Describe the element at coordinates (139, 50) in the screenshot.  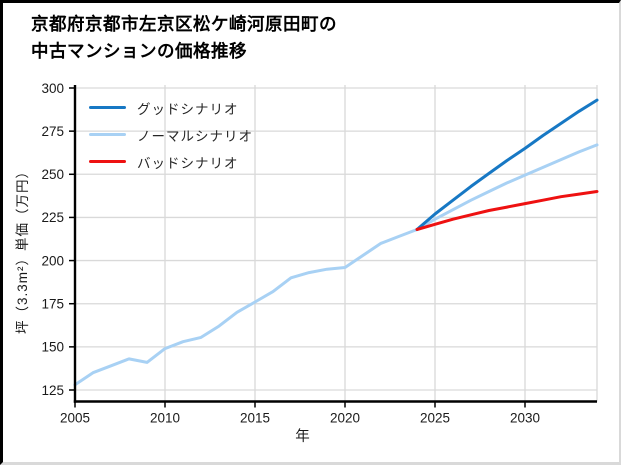
I see `chart-title-line2: 中古マンションの価格推移` at that location.